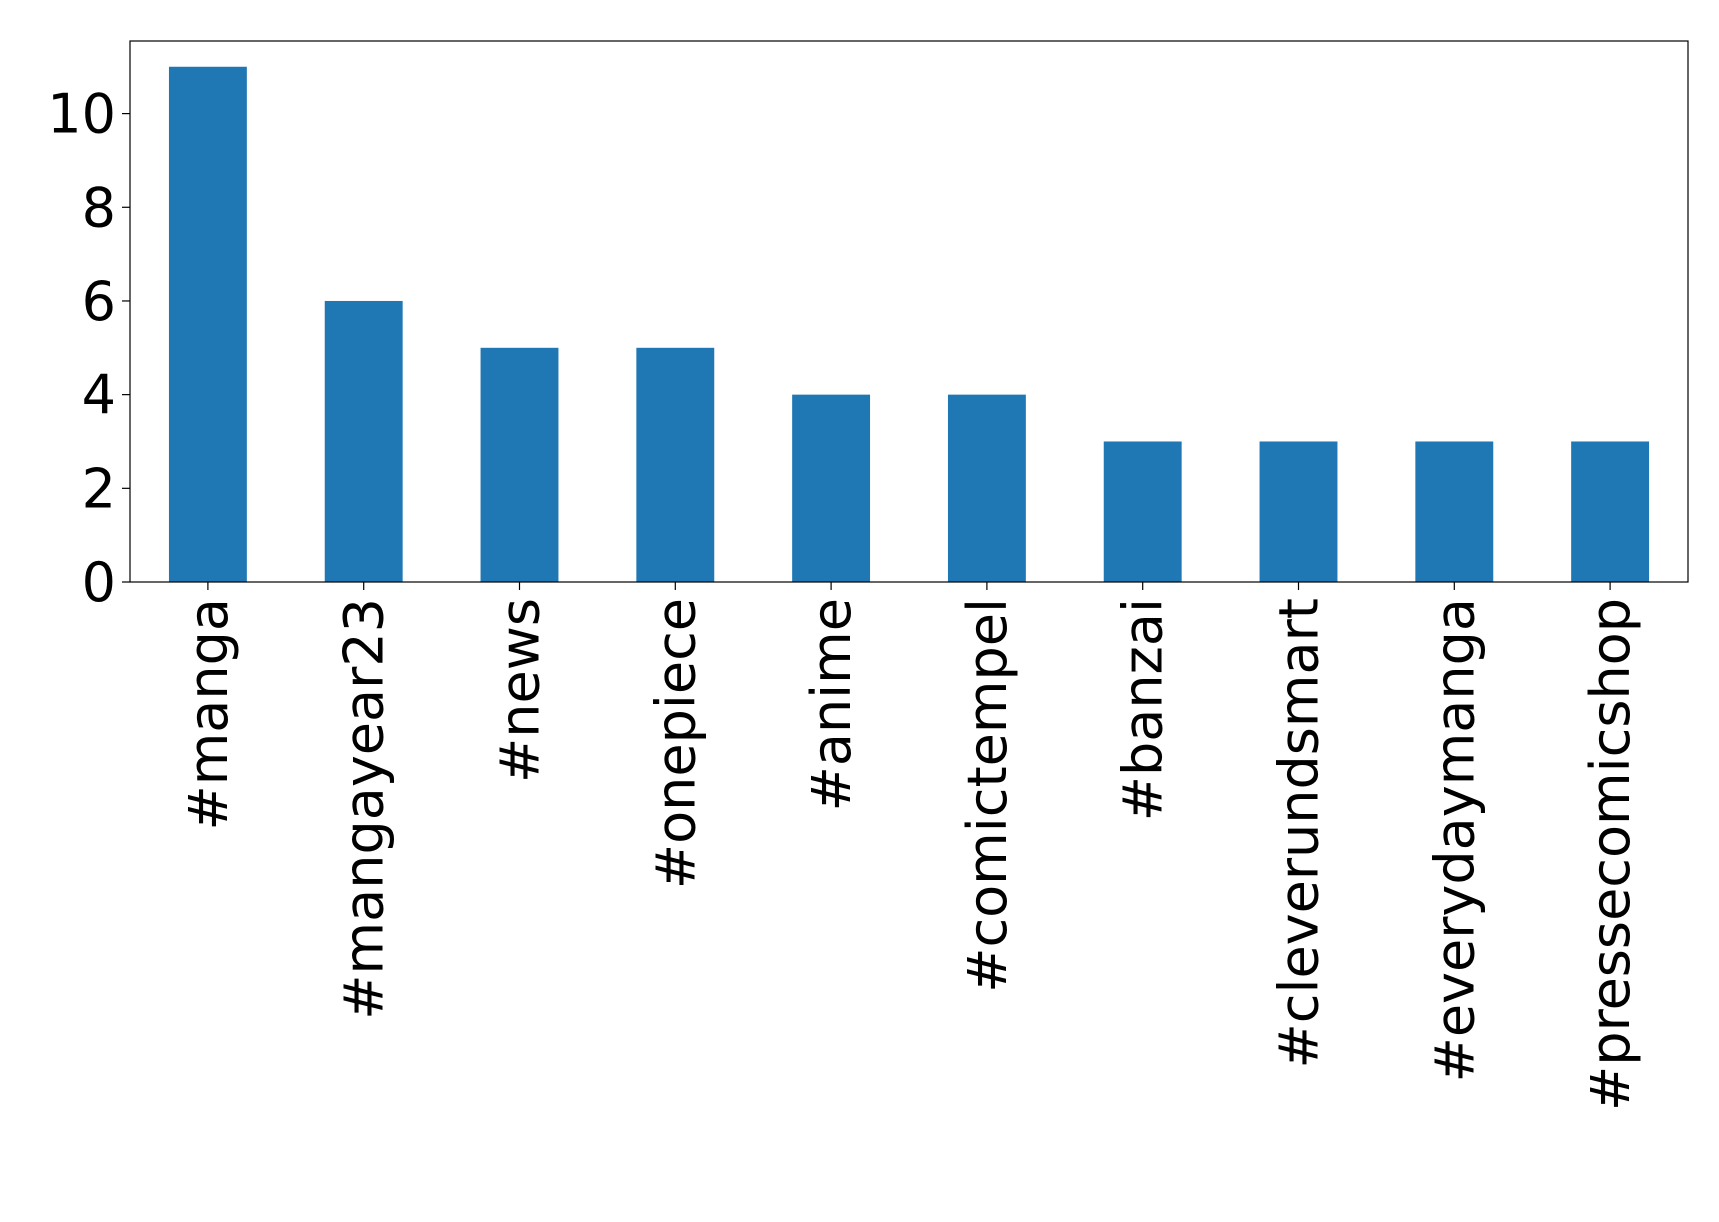 The image size is (1719, 1222). I want to click on x-tick-label: #pressecomicshop, so click(1610, 854).